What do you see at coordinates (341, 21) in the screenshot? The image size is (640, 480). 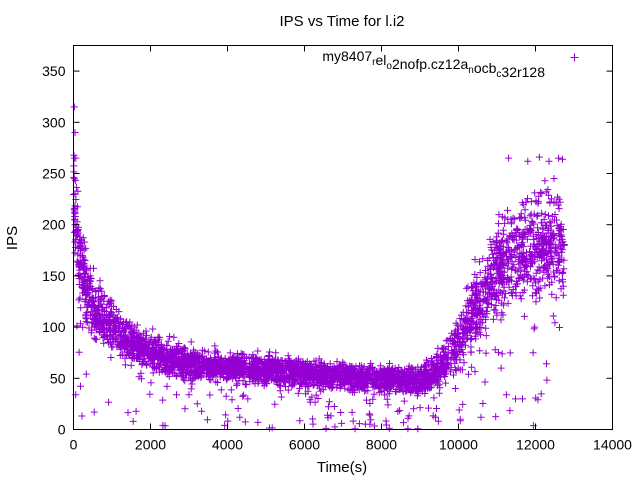 I see `chart-title: IPS vs Time for l.i2` at bounding box center [341, 21].